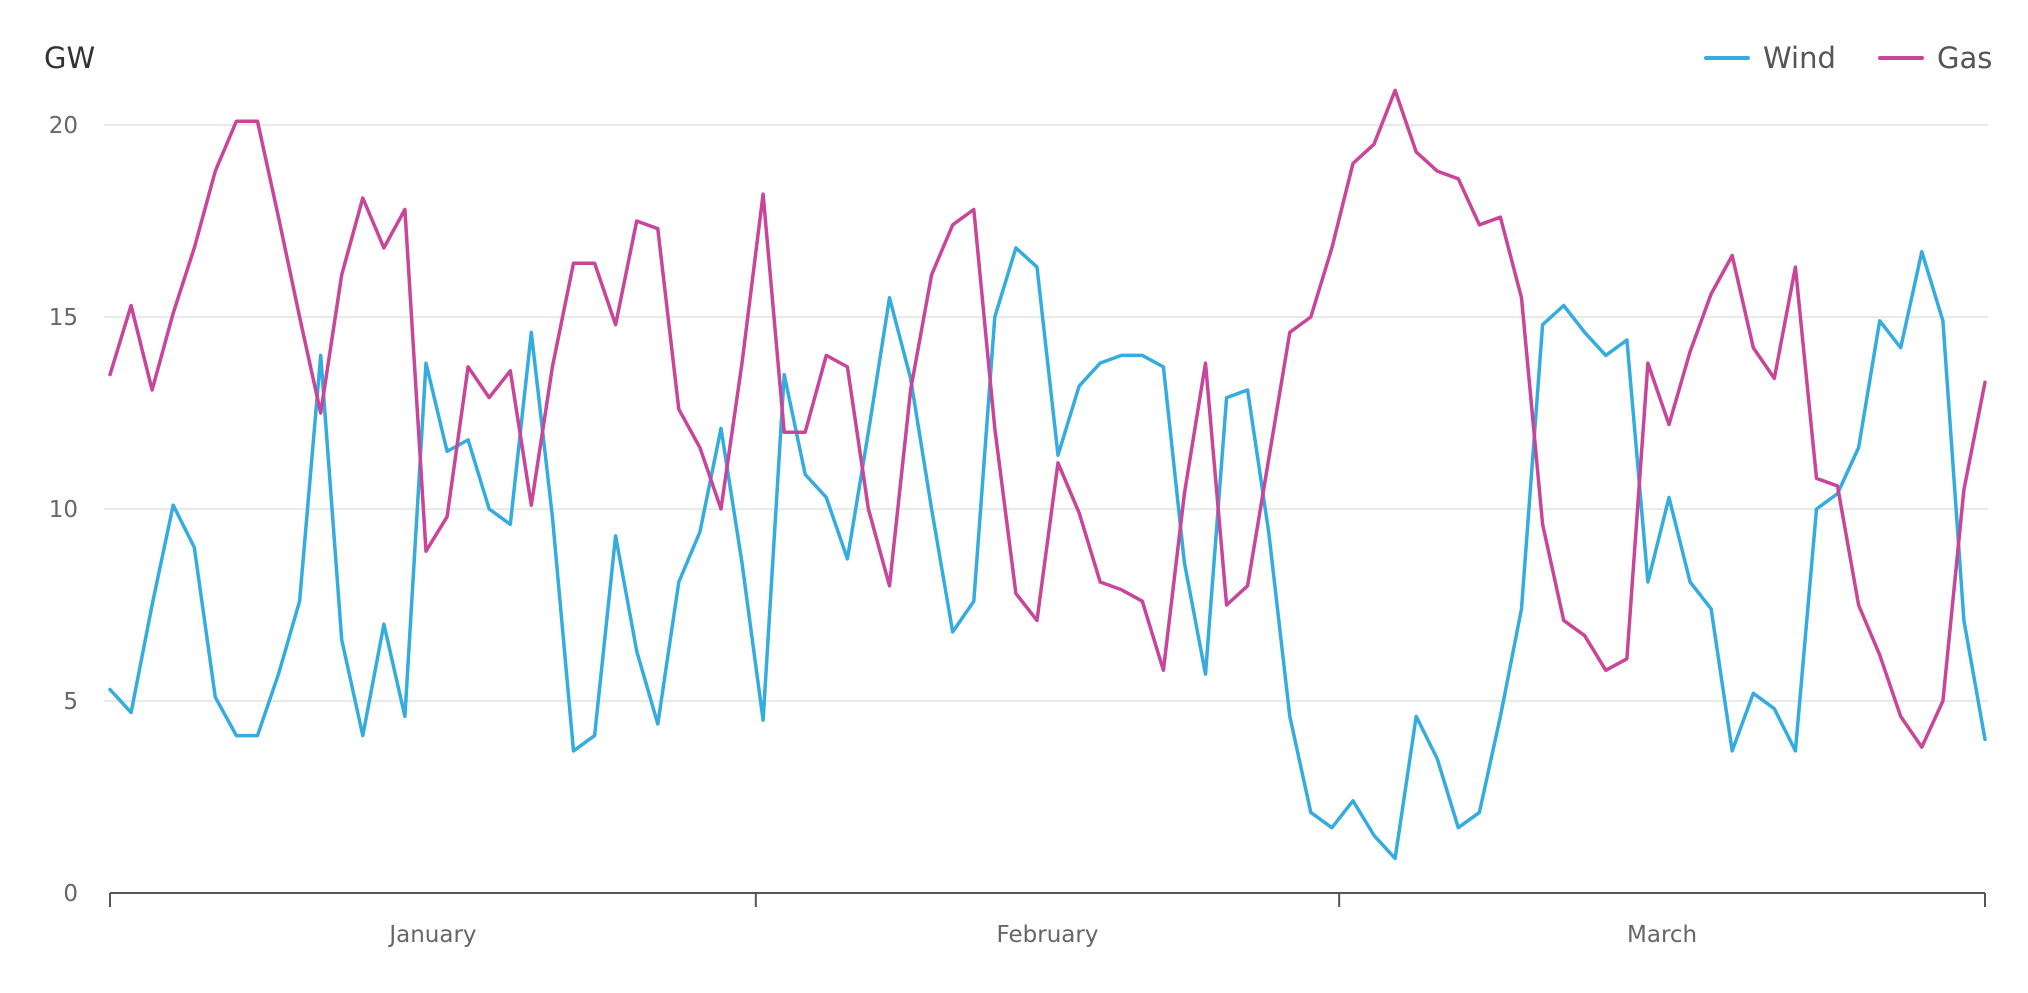  I want to click on y-tick-label-20: 20, so click(63, 126).